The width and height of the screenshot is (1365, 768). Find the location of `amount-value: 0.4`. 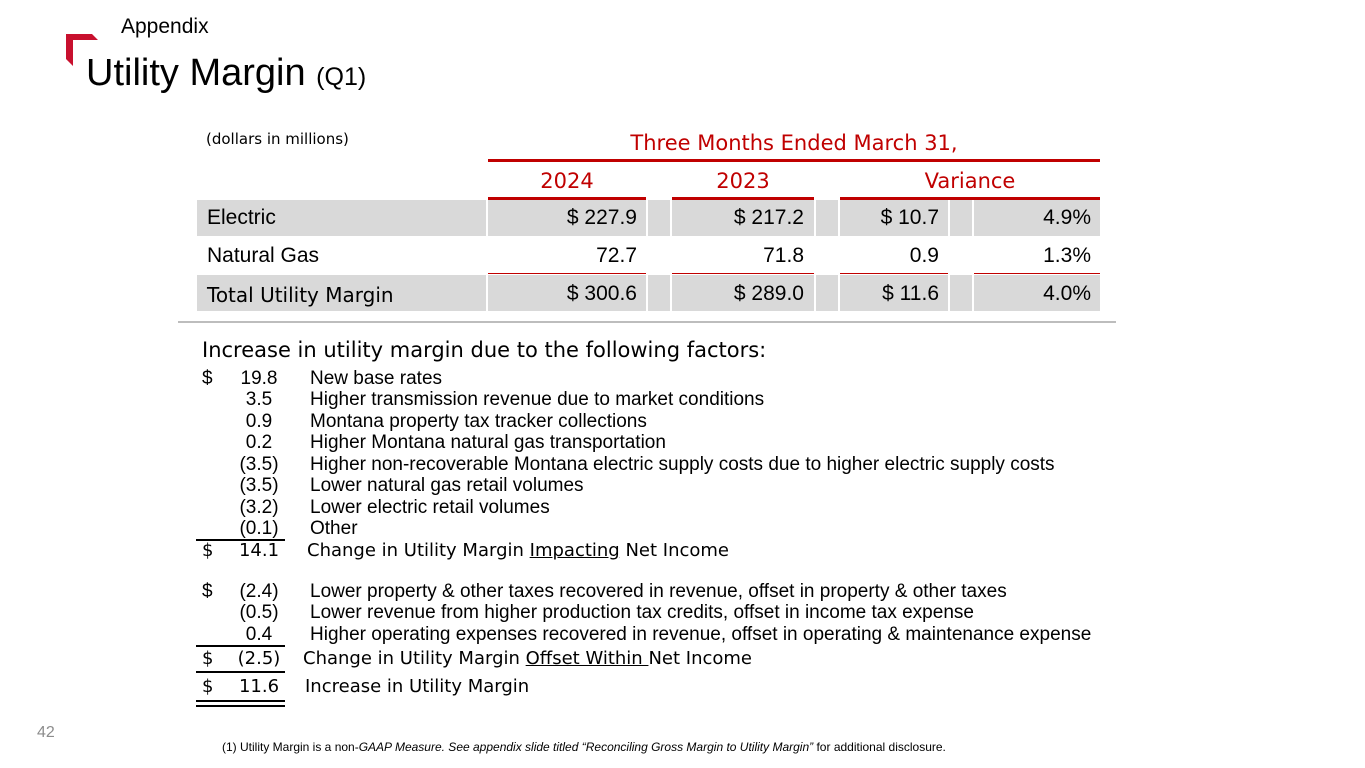

amount-value: 0.4 is located at coordinates (259, 634).